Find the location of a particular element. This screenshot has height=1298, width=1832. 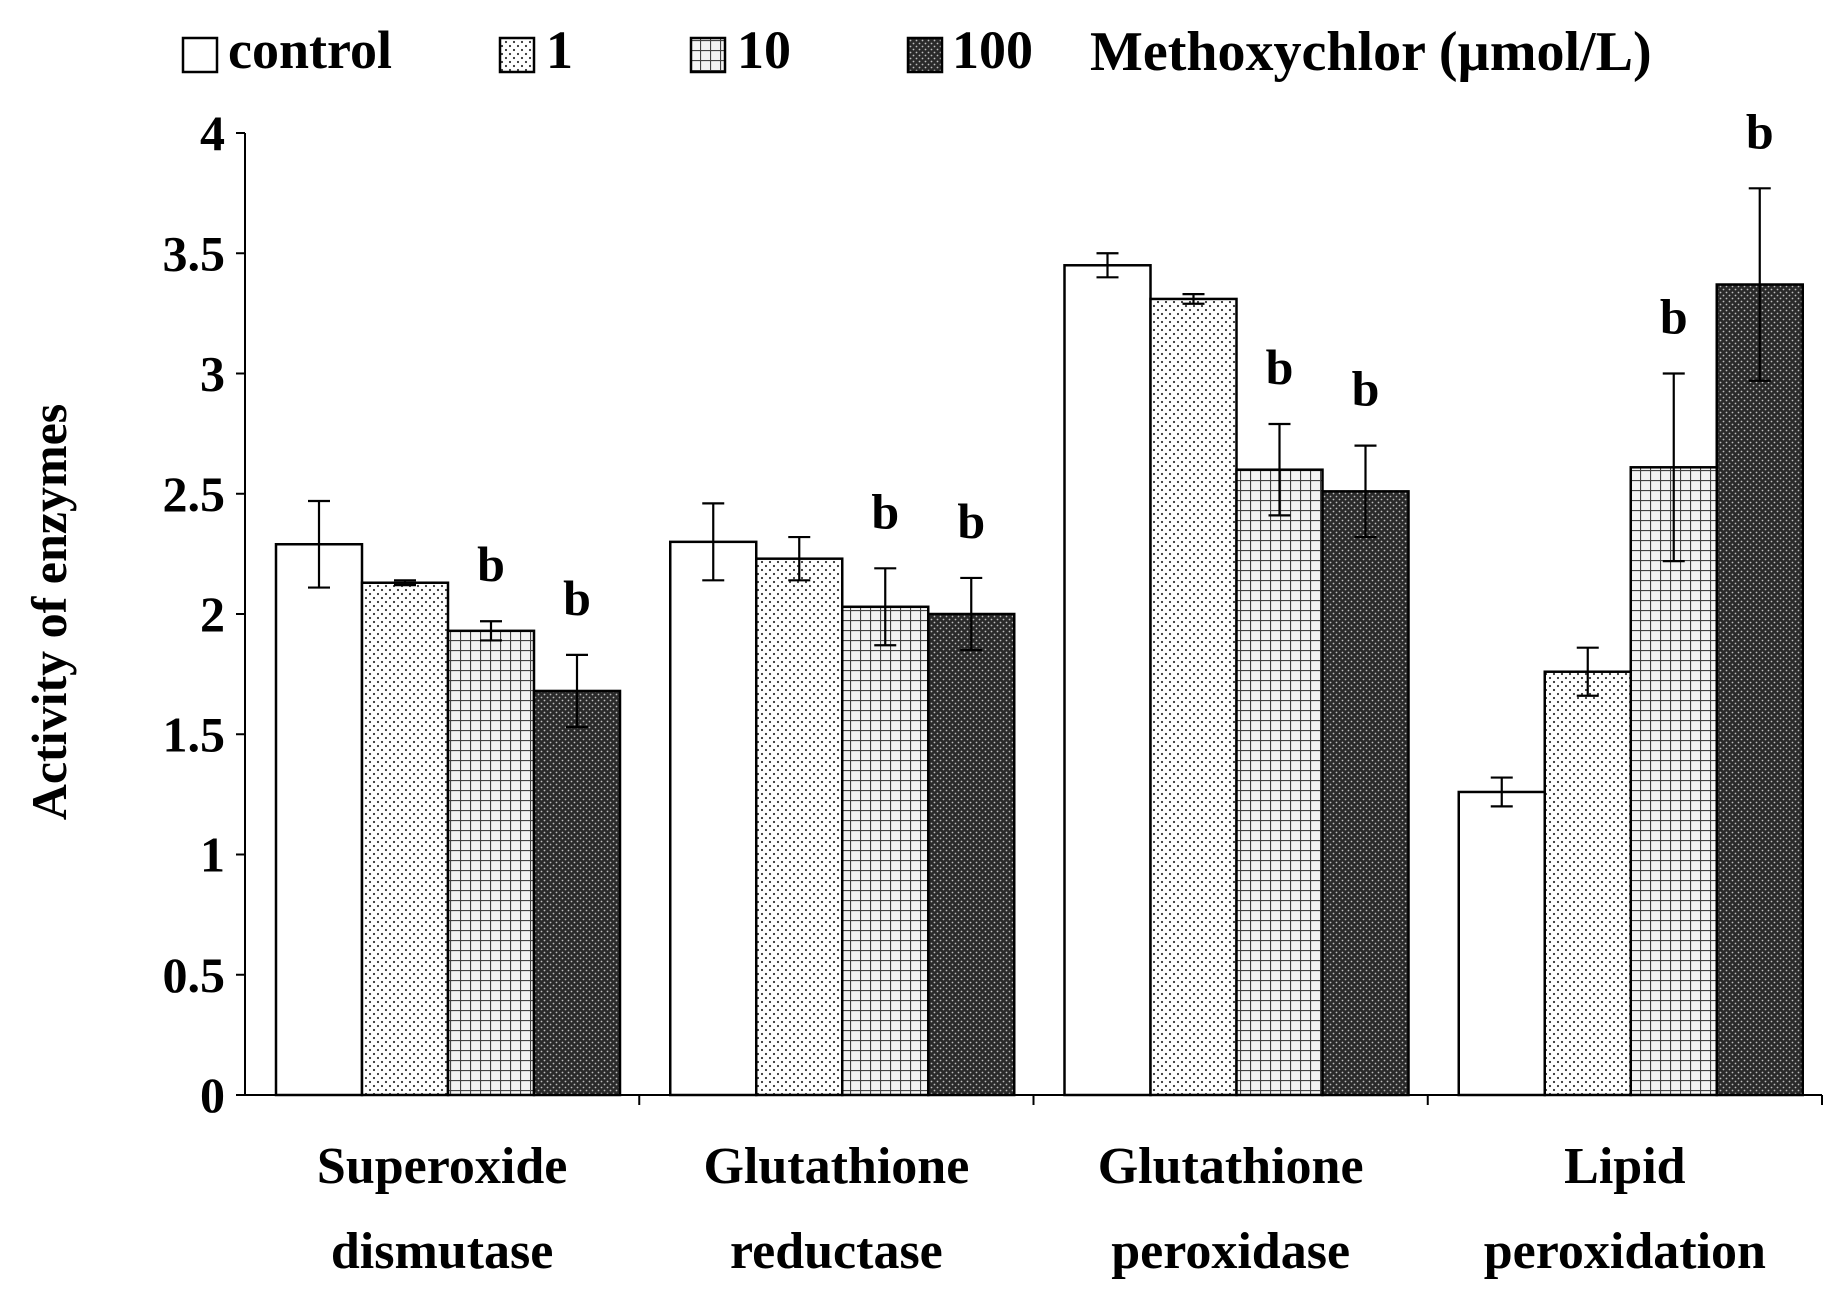

y-tick-label: 0.5 is located at coordinates (194, 975).